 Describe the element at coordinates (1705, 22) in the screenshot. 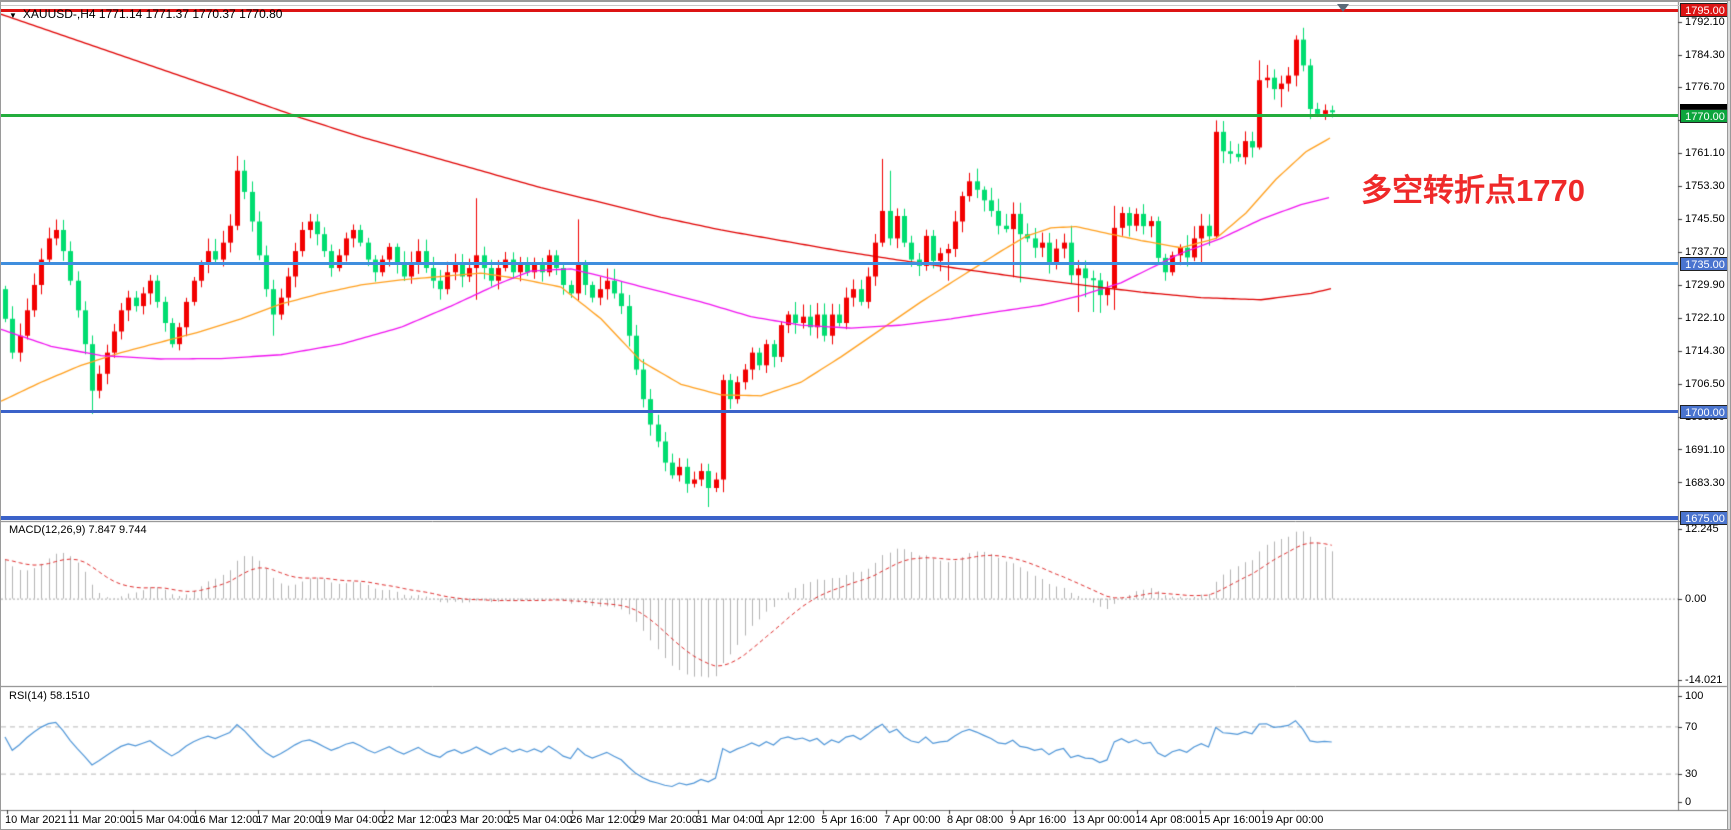

I see `price-axis-label: 1792.10` at that location.